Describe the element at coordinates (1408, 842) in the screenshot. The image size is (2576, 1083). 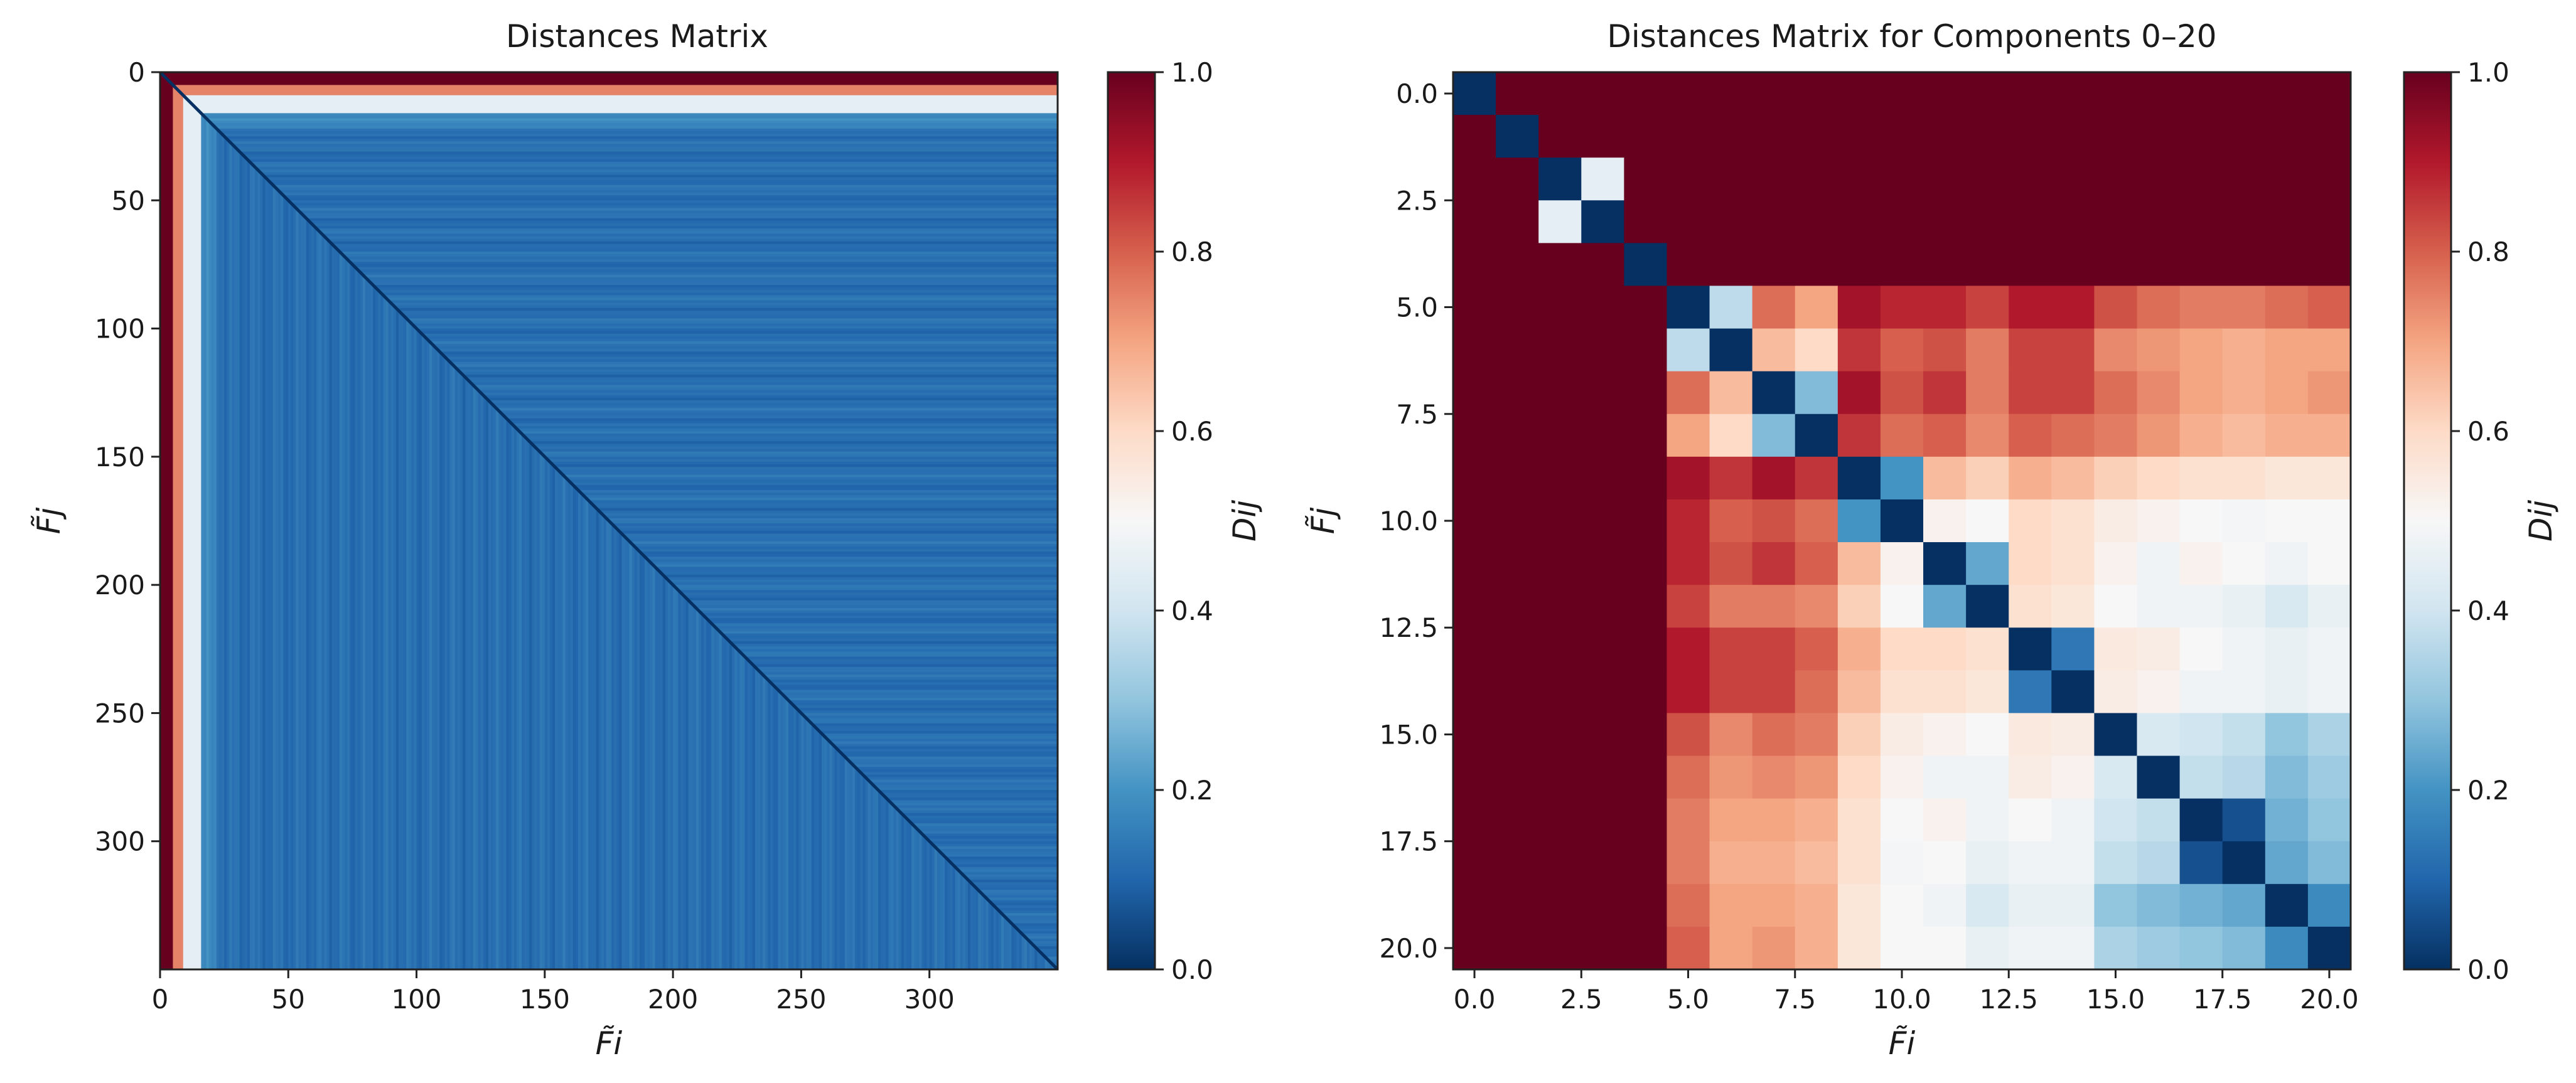
I see `right-yticks-label: 17.5` at that location.